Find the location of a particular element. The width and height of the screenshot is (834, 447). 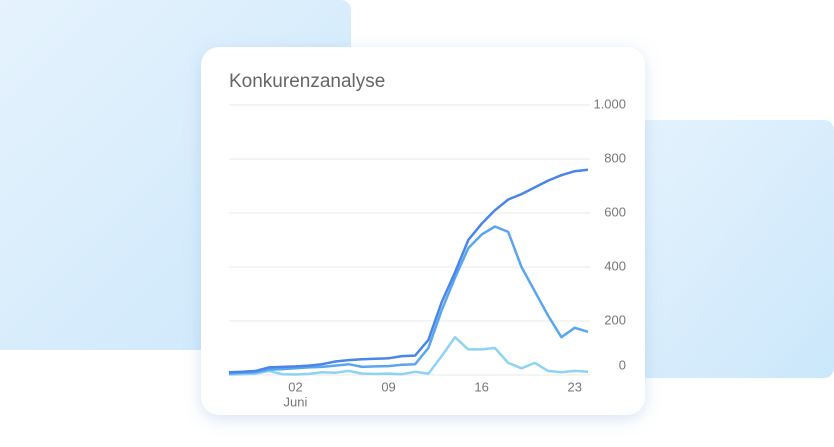

y-tick-label: 800 is located at coordinates (615, 157).